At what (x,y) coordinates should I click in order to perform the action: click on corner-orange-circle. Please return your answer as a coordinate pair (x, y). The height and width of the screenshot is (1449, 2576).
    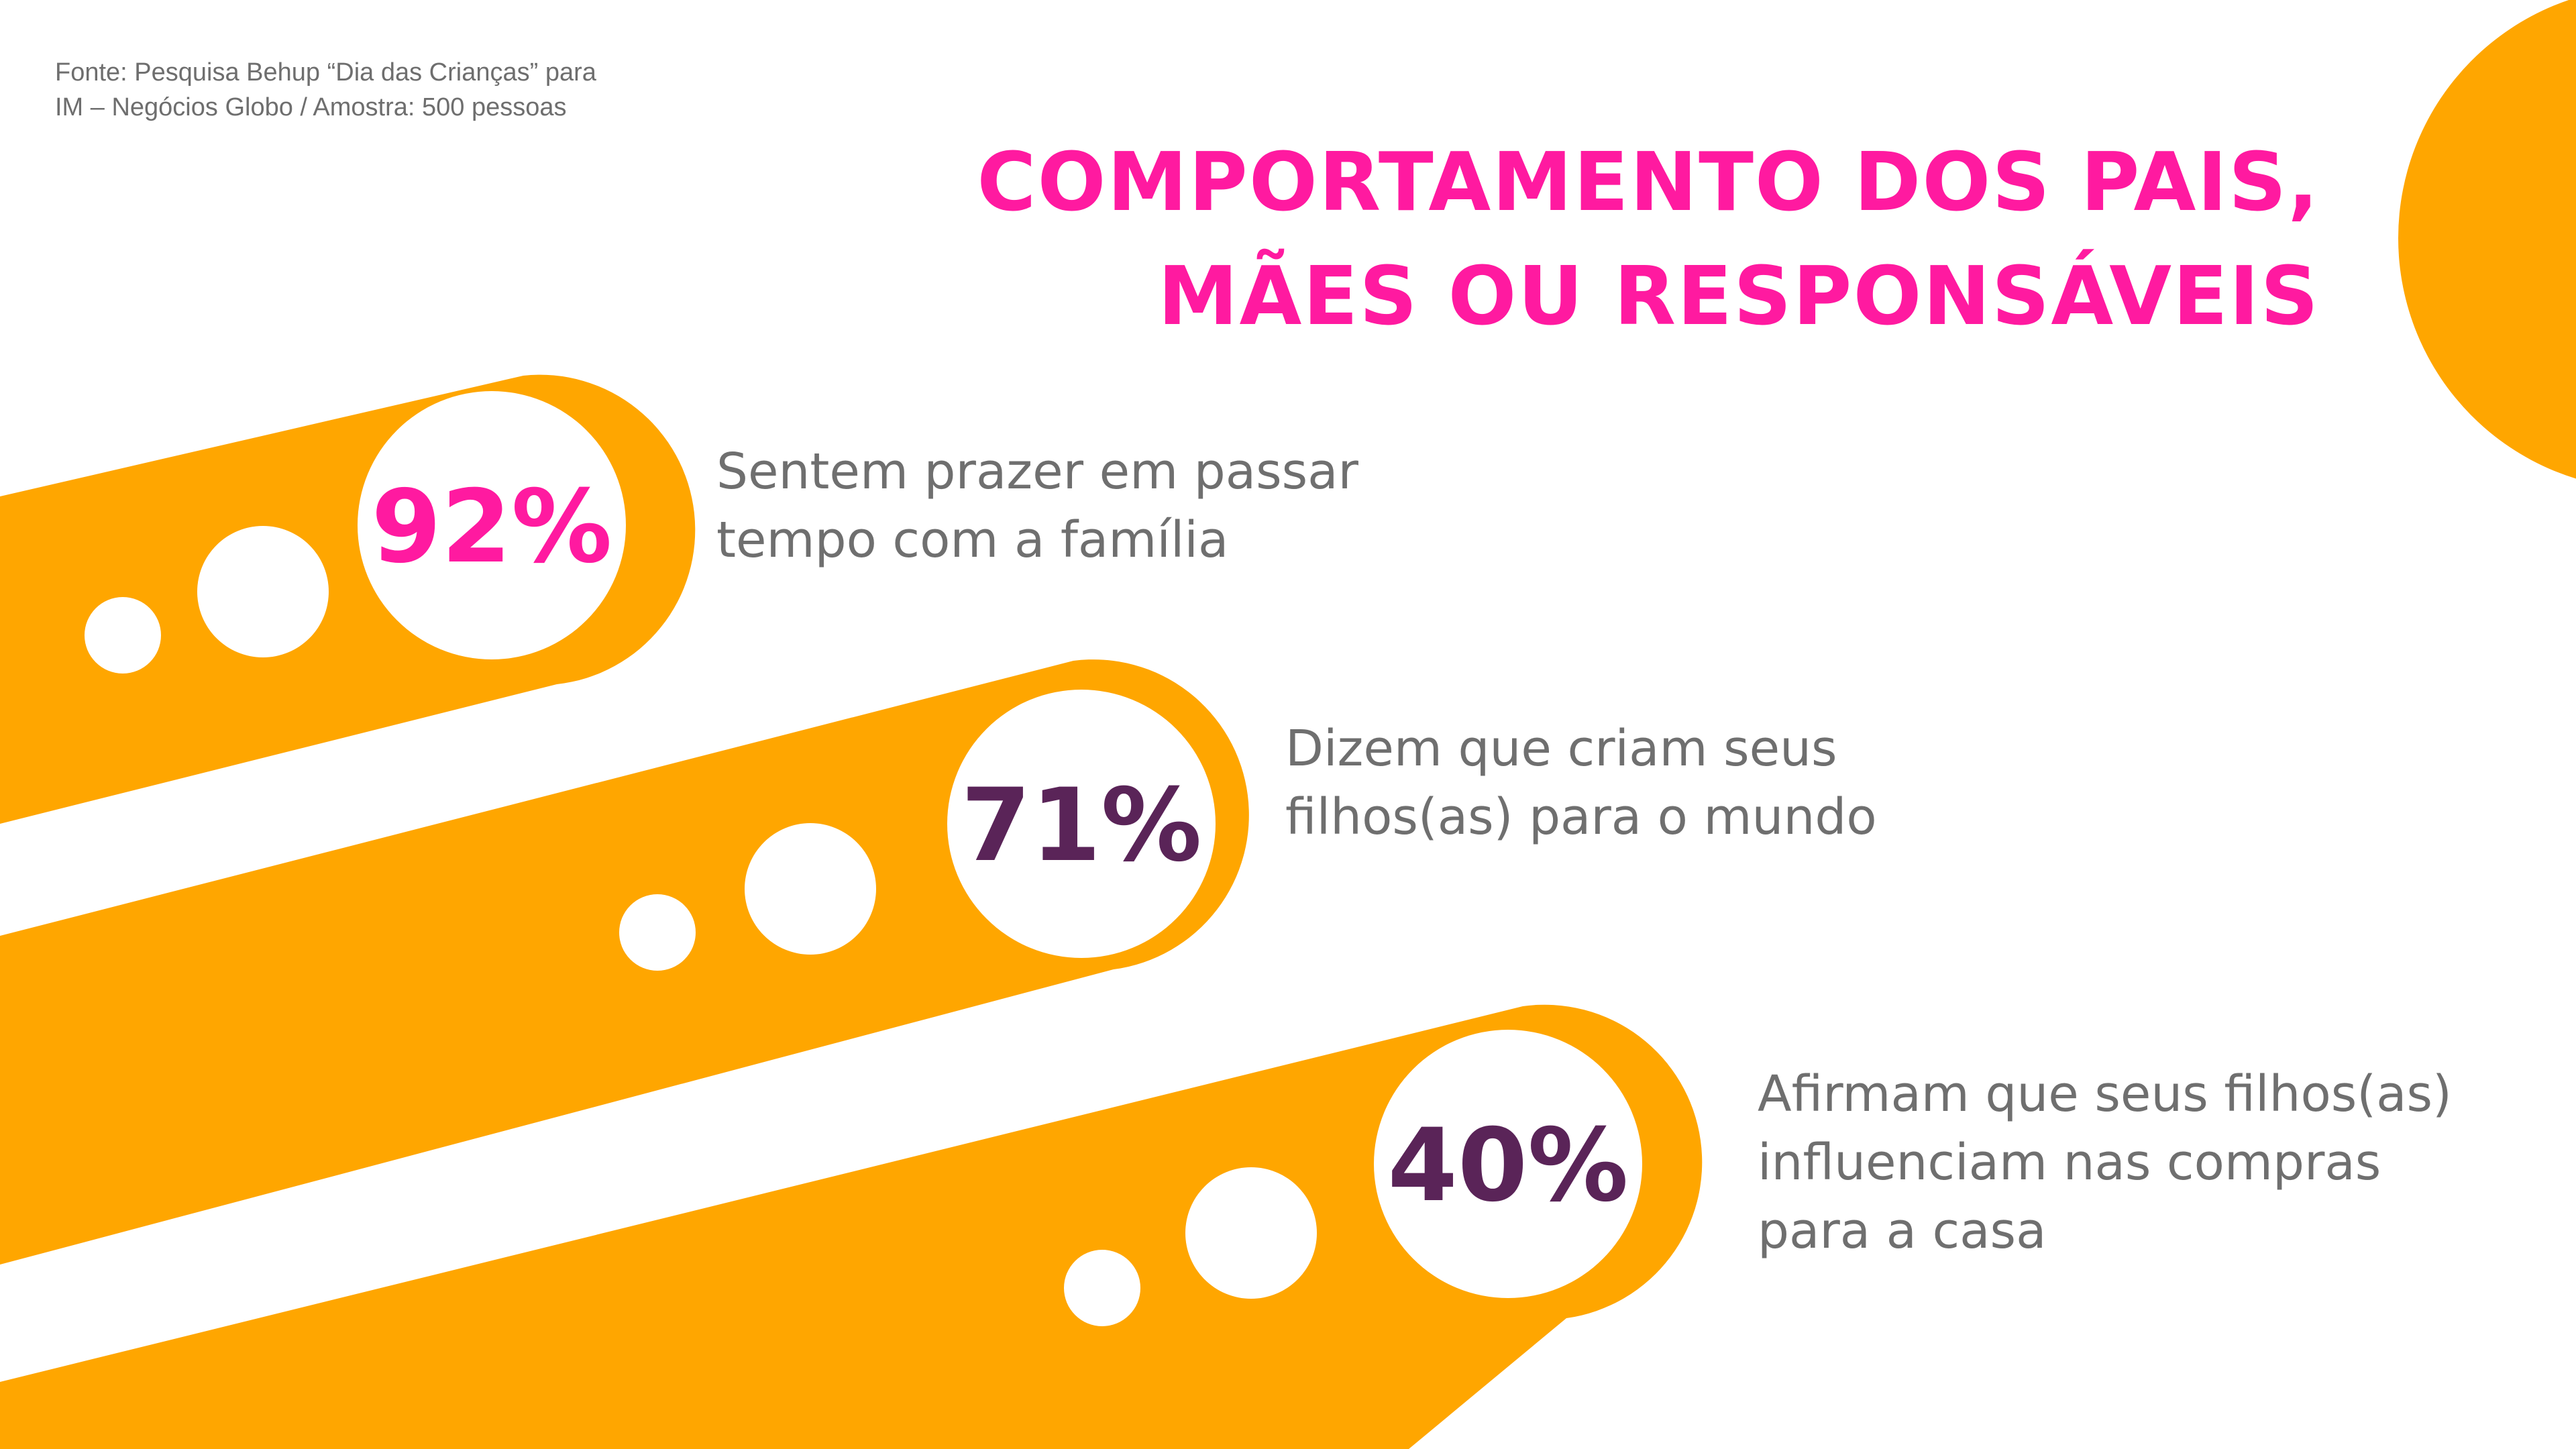
    Looking at the image, I should click on (2487, 239).